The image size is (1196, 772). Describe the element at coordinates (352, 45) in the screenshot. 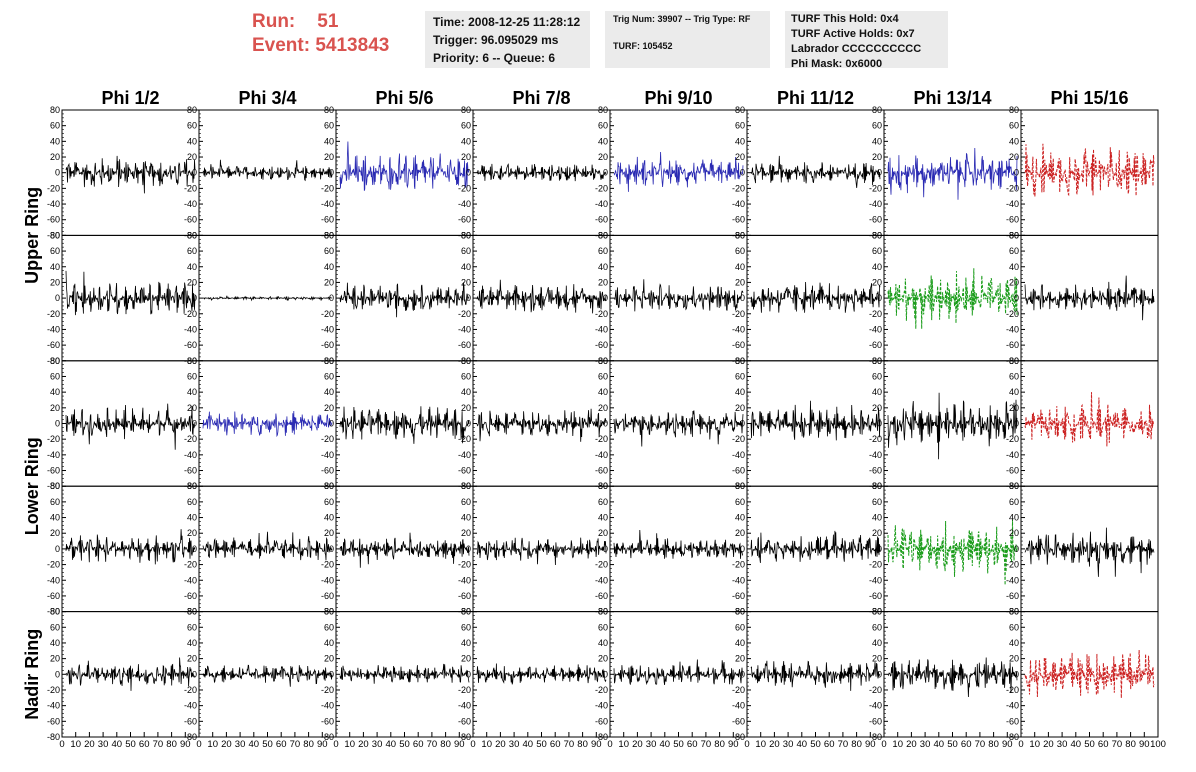

I see `event-value: 5413843` at that location.